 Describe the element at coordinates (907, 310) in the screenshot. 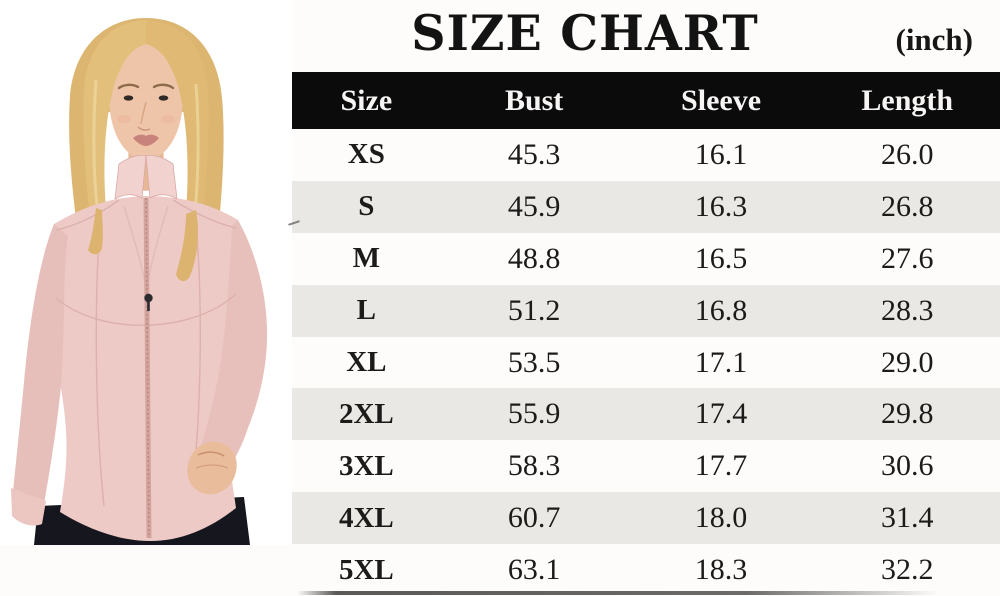

I see `cell-length: 28.3` at that location.